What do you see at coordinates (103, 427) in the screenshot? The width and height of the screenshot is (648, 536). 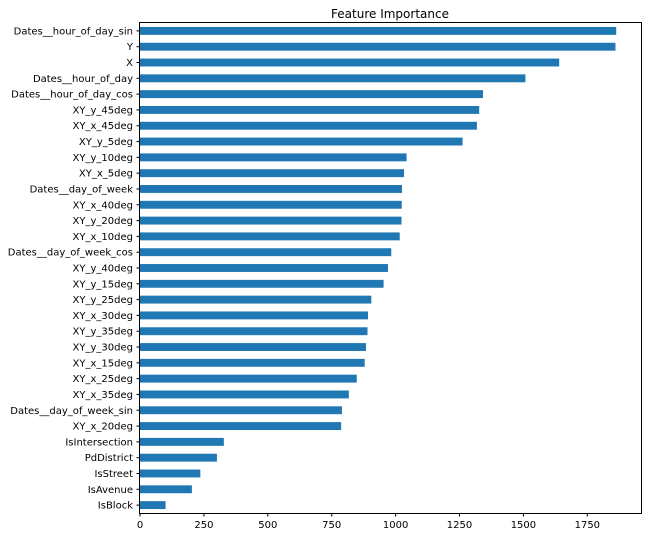 I see `y-tick-label: XY_x_20deg` at bounding box center [103, 427].